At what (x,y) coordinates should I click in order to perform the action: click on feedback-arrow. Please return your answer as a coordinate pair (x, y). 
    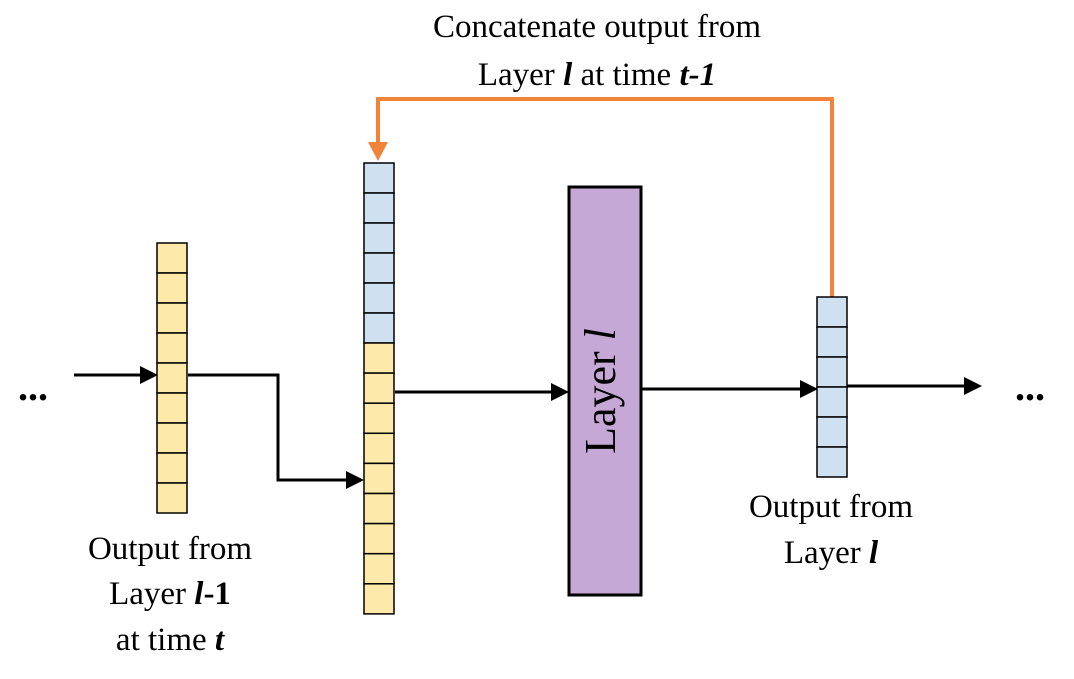
    Looking at the image, I should click on (605, 197).